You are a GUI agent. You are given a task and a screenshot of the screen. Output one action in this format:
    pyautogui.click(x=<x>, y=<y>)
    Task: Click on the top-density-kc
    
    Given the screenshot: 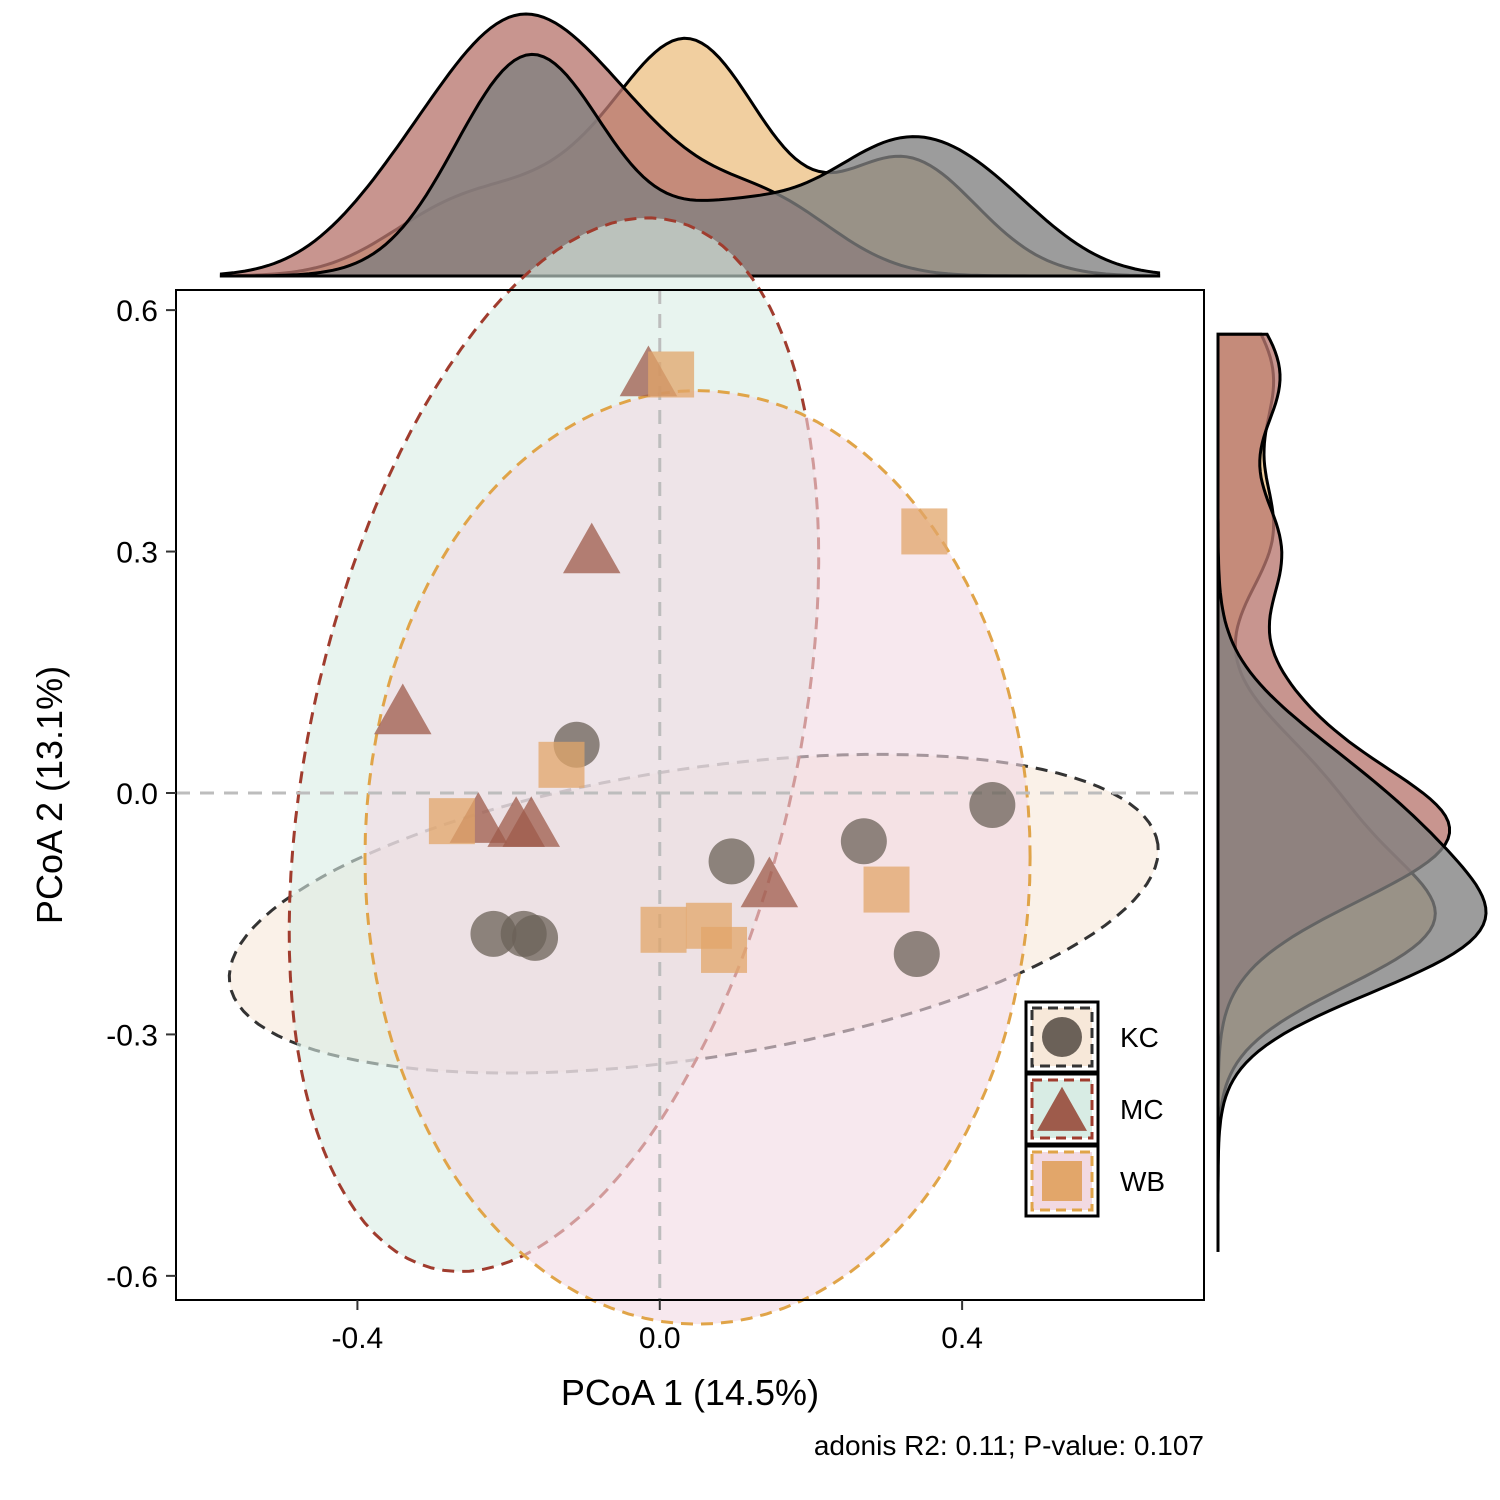 What is the action you would take?
    pyautogui.click(x=691, y=165)
    